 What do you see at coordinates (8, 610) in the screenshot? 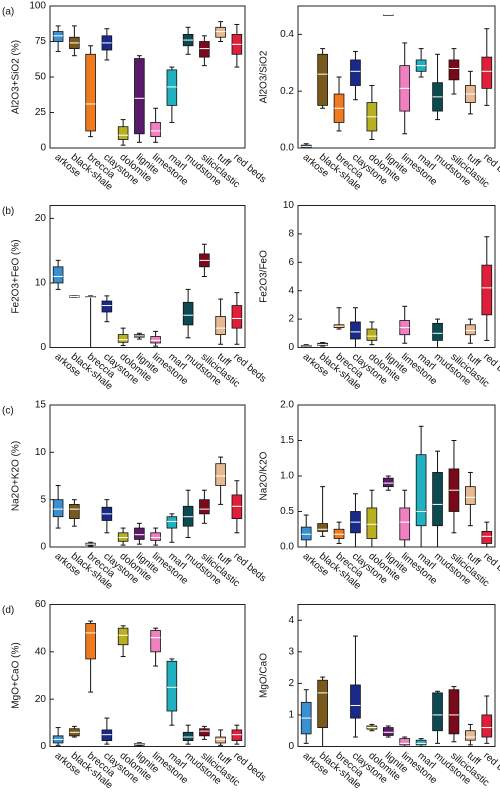
I see `panel-label: (d)` at bounding box center [8, 610].